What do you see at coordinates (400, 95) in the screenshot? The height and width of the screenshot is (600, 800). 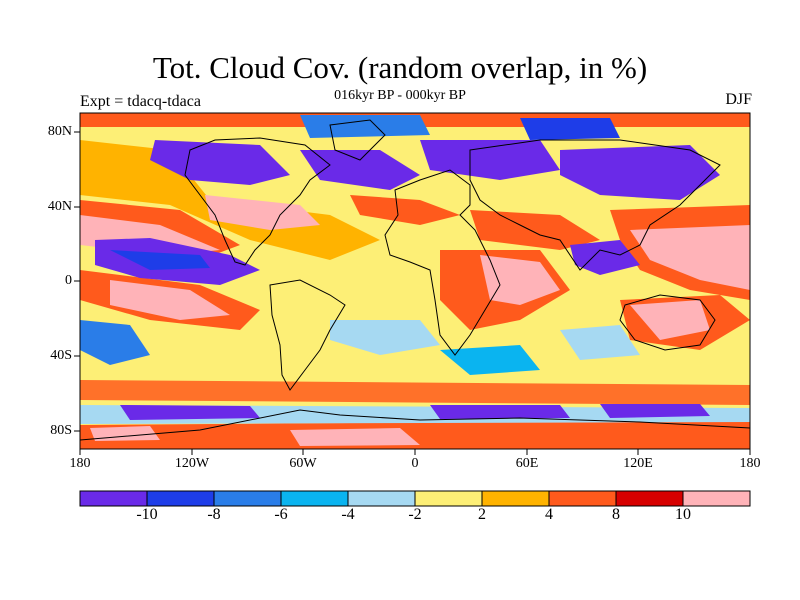 I see `map-subtitle: 016kyr BP - 000kyr BP` at bounding box center [400, 95].